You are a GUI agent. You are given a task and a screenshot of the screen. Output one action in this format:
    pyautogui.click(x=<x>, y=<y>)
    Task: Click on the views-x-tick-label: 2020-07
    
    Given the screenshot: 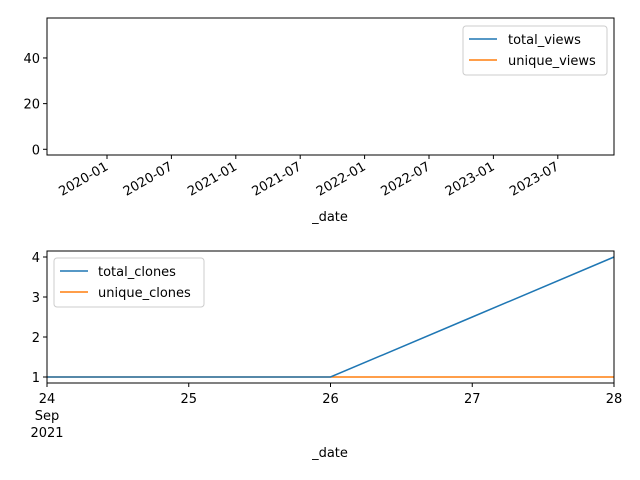 What is the action you would take?
    pyautogui.click(x=148, y=179)
    